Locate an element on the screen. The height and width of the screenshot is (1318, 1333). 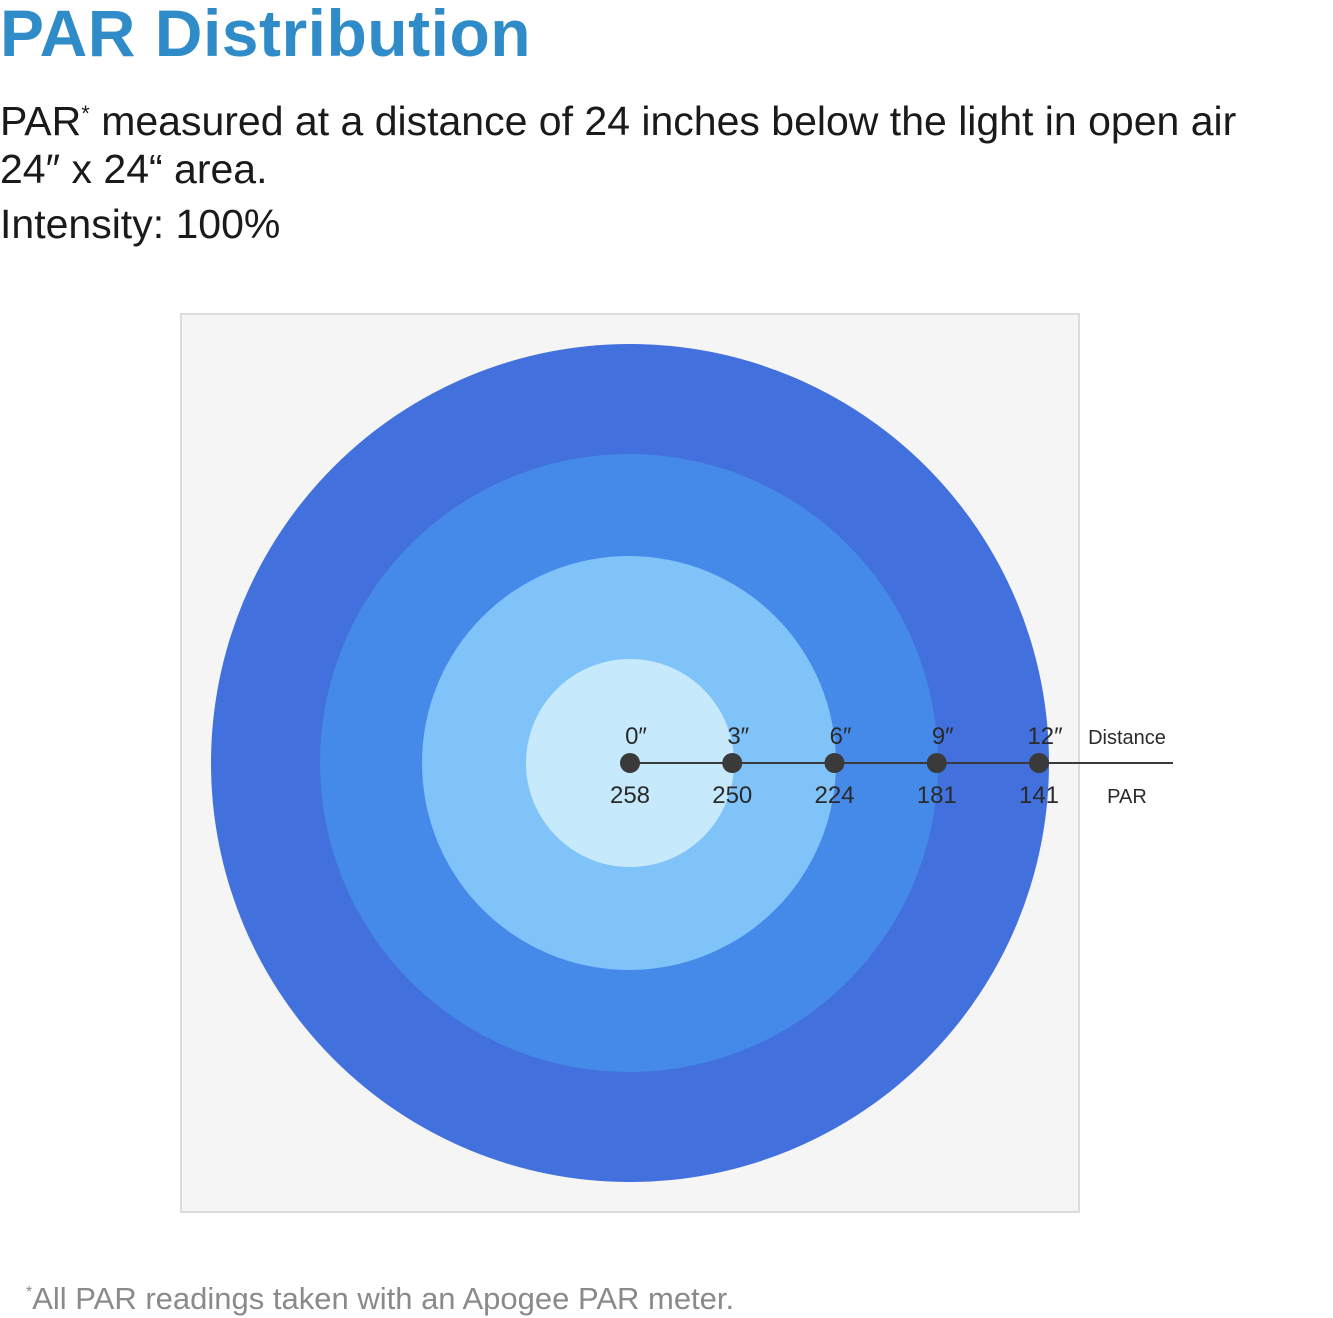
asterisk-mark: * is located at coordinates (85, 113).